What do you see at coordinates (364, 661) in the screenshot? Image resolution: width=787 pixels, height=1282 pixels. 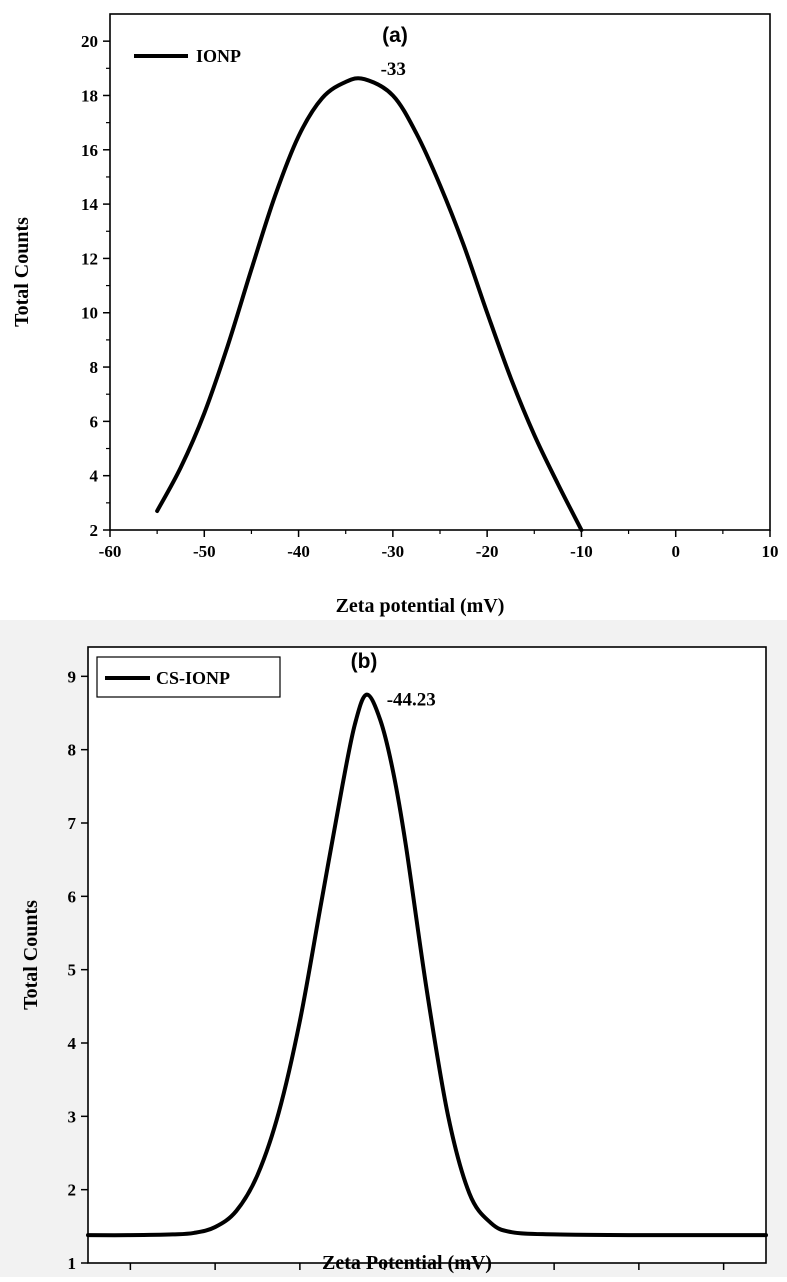 I see `panel-title: (b)` at bounding box center [364, 661].